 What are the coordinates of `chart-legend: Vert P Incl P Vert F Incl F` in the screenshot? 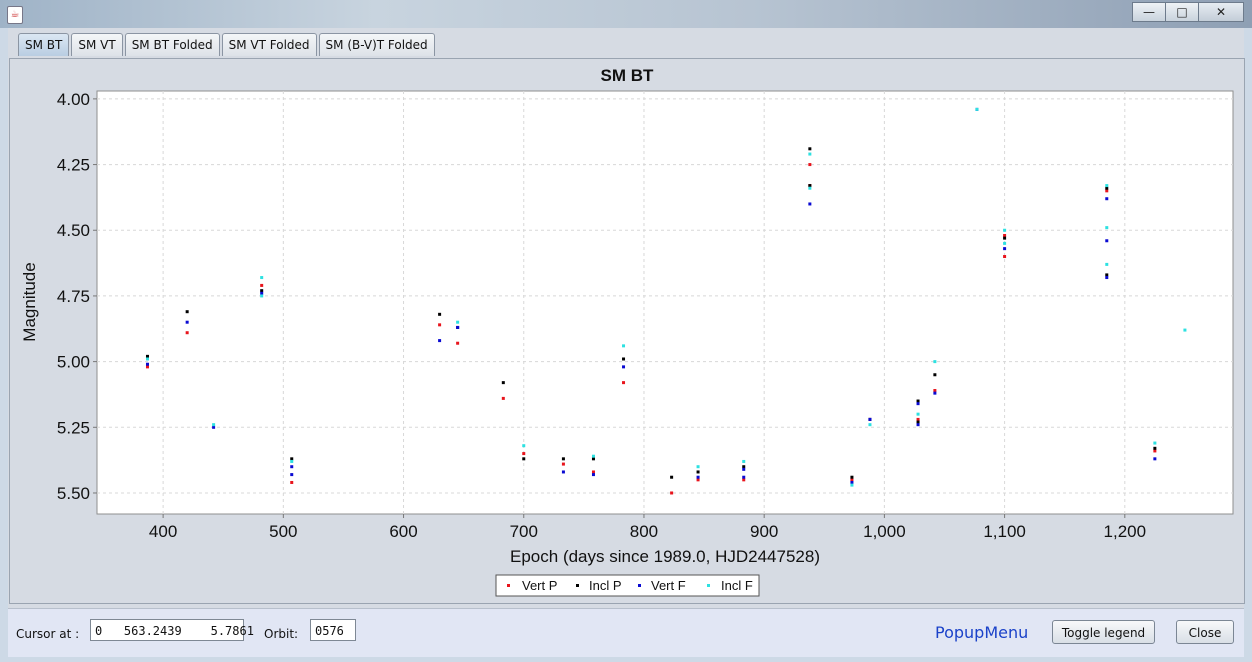 It's located at (627, 585).